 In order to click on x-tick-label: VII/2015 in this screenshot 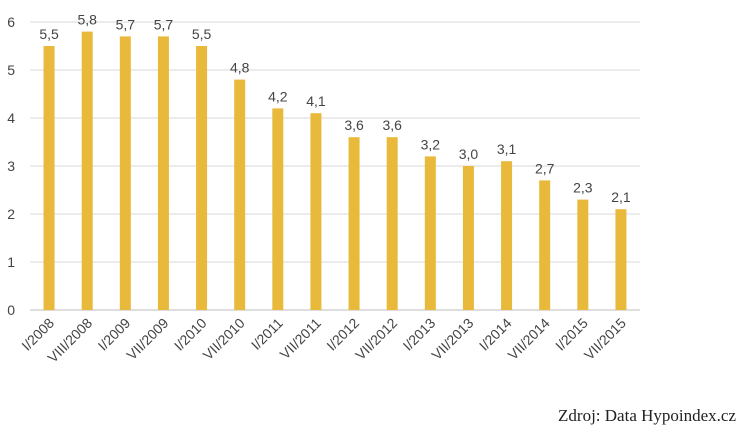, I will do `click(605, 339)`.